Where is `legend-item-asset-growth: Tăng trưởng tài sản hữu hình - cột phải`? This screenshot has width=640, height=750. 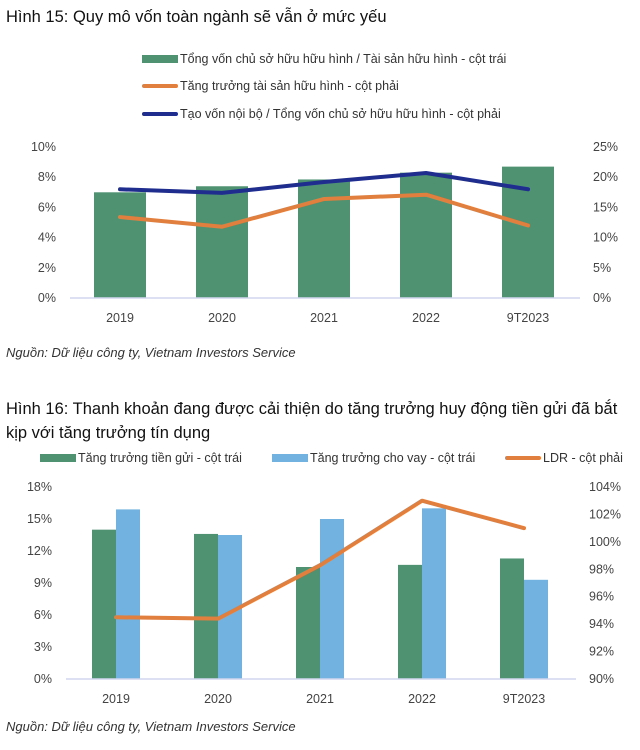
legend-item-asset-growth: Tăng trưởng tài sản hữu hình - cột phải is located at coordinates (270, 86).